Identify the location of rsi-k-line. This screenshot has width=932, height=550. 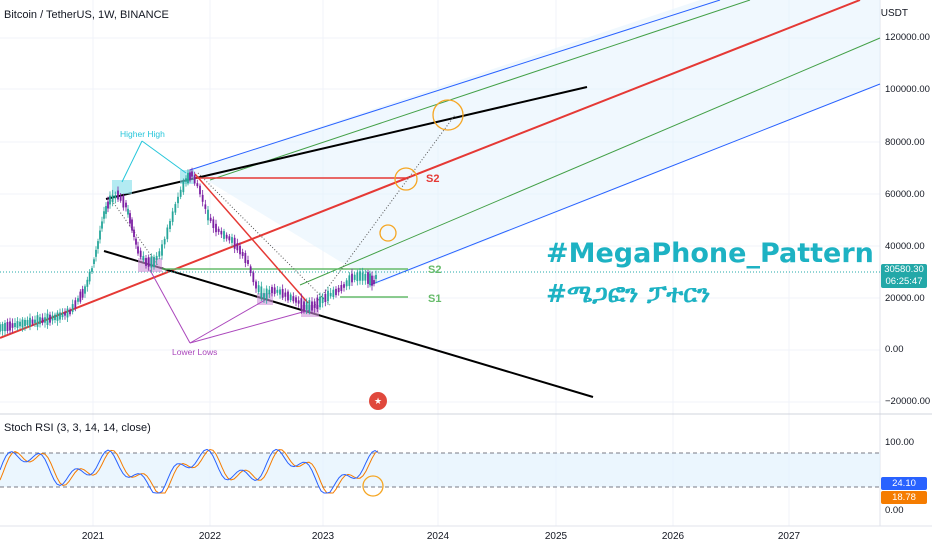
(189, 471).